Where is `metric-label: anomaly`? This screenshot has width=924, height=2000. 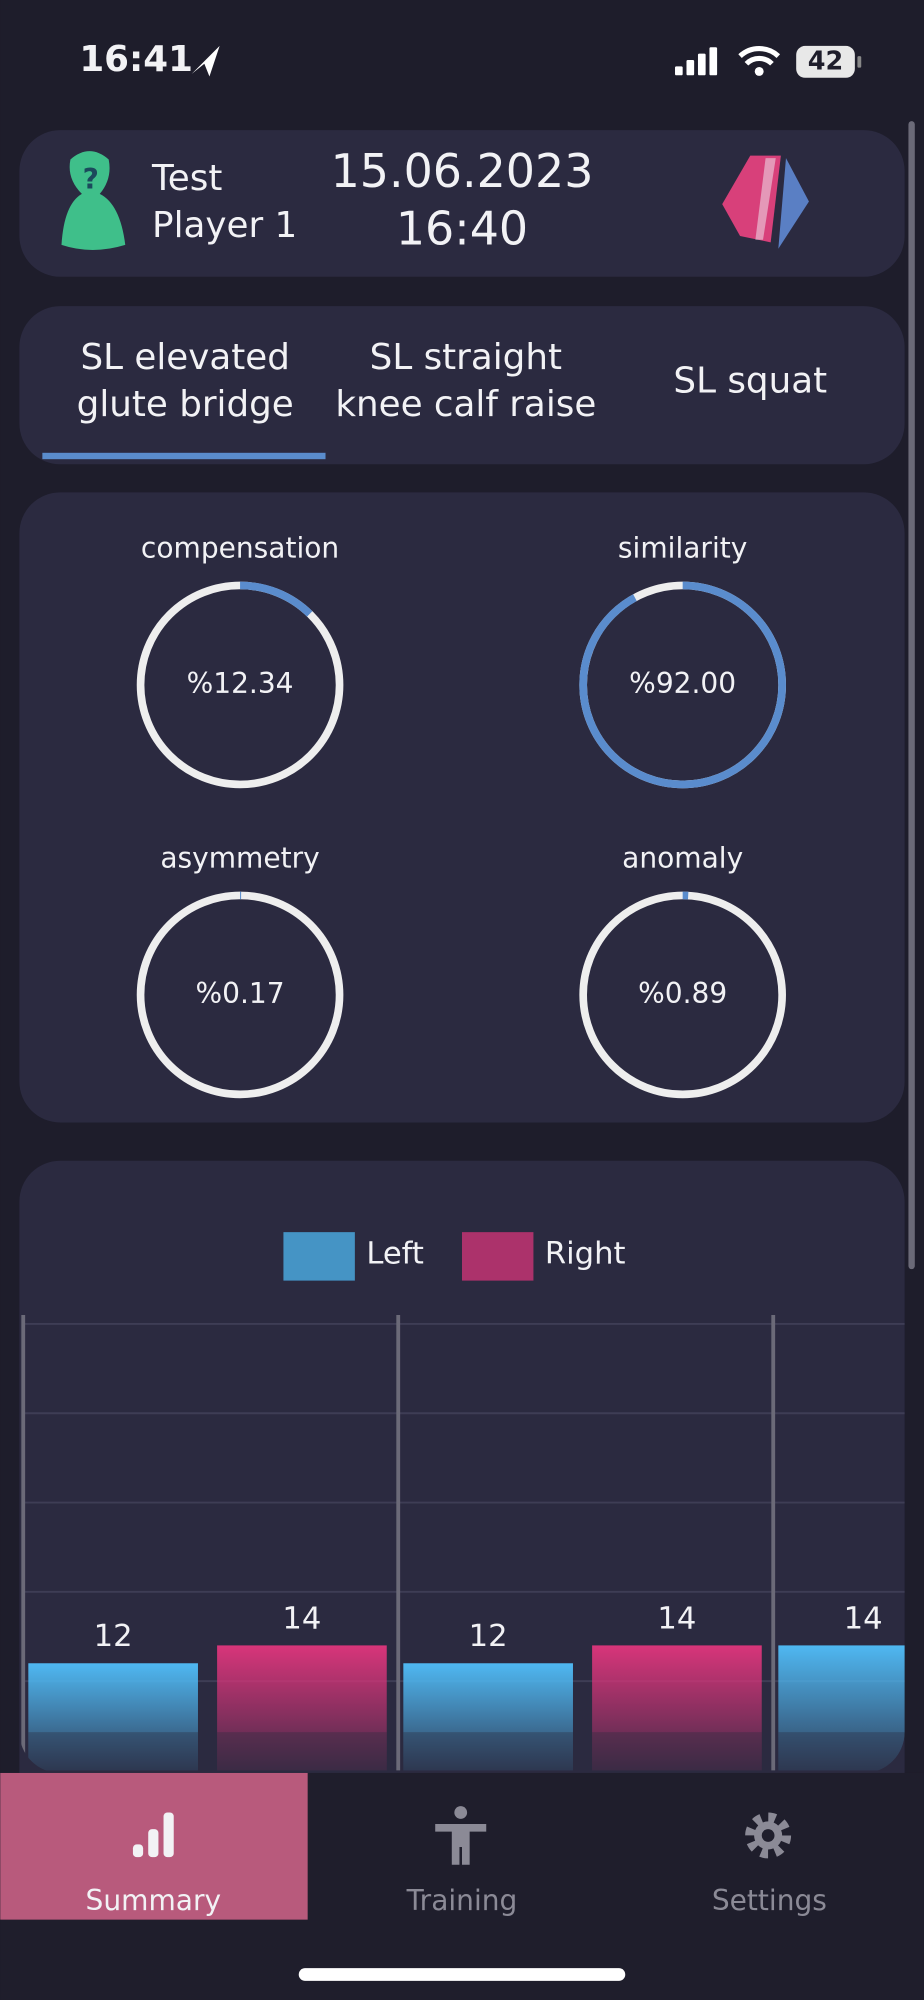 metric-label: anomaly is located at coordinates (682, 858).